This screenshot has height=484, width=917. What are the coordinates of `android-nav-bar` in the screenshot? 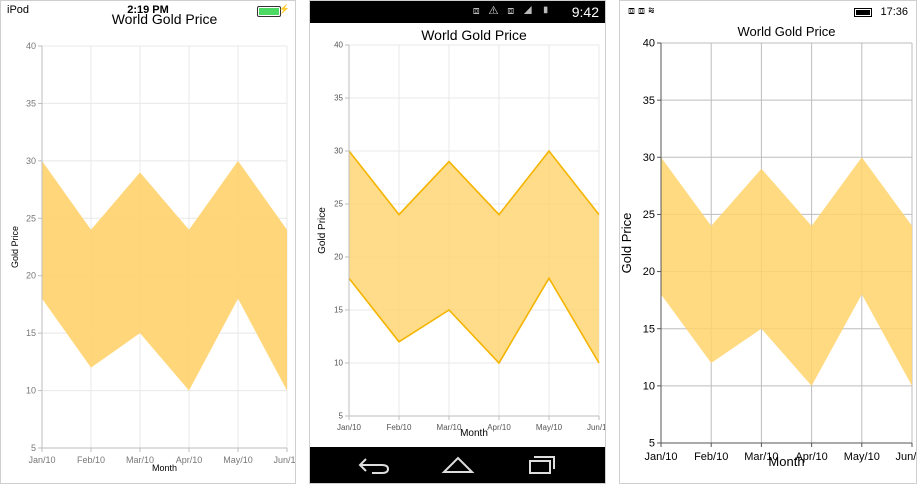 It's located at (457, 465).